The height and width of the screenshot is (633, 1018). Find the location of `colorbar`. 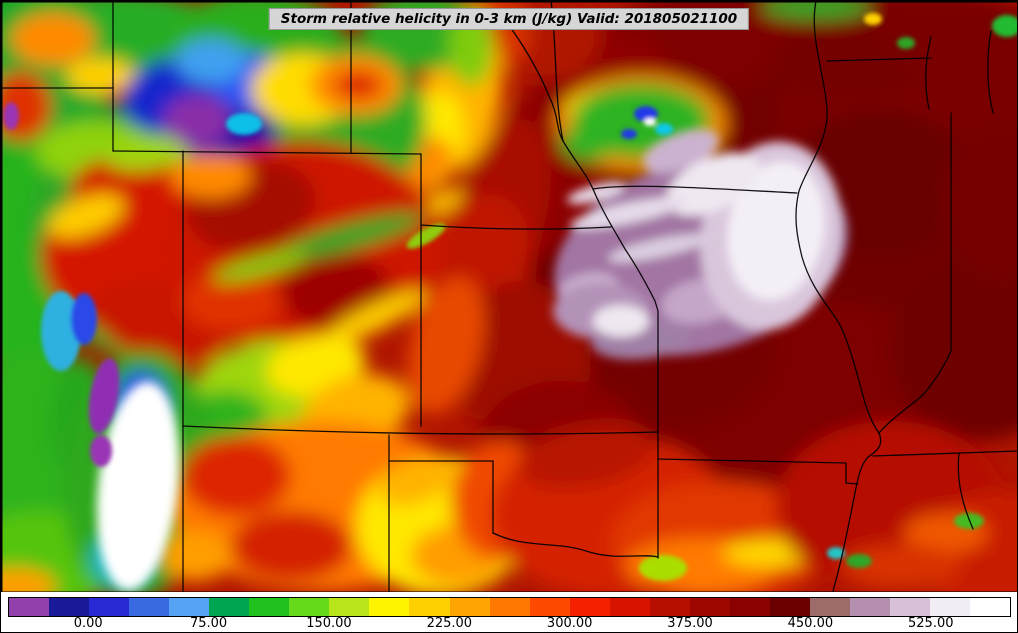

colorbar is located at coordinates (509, 607).